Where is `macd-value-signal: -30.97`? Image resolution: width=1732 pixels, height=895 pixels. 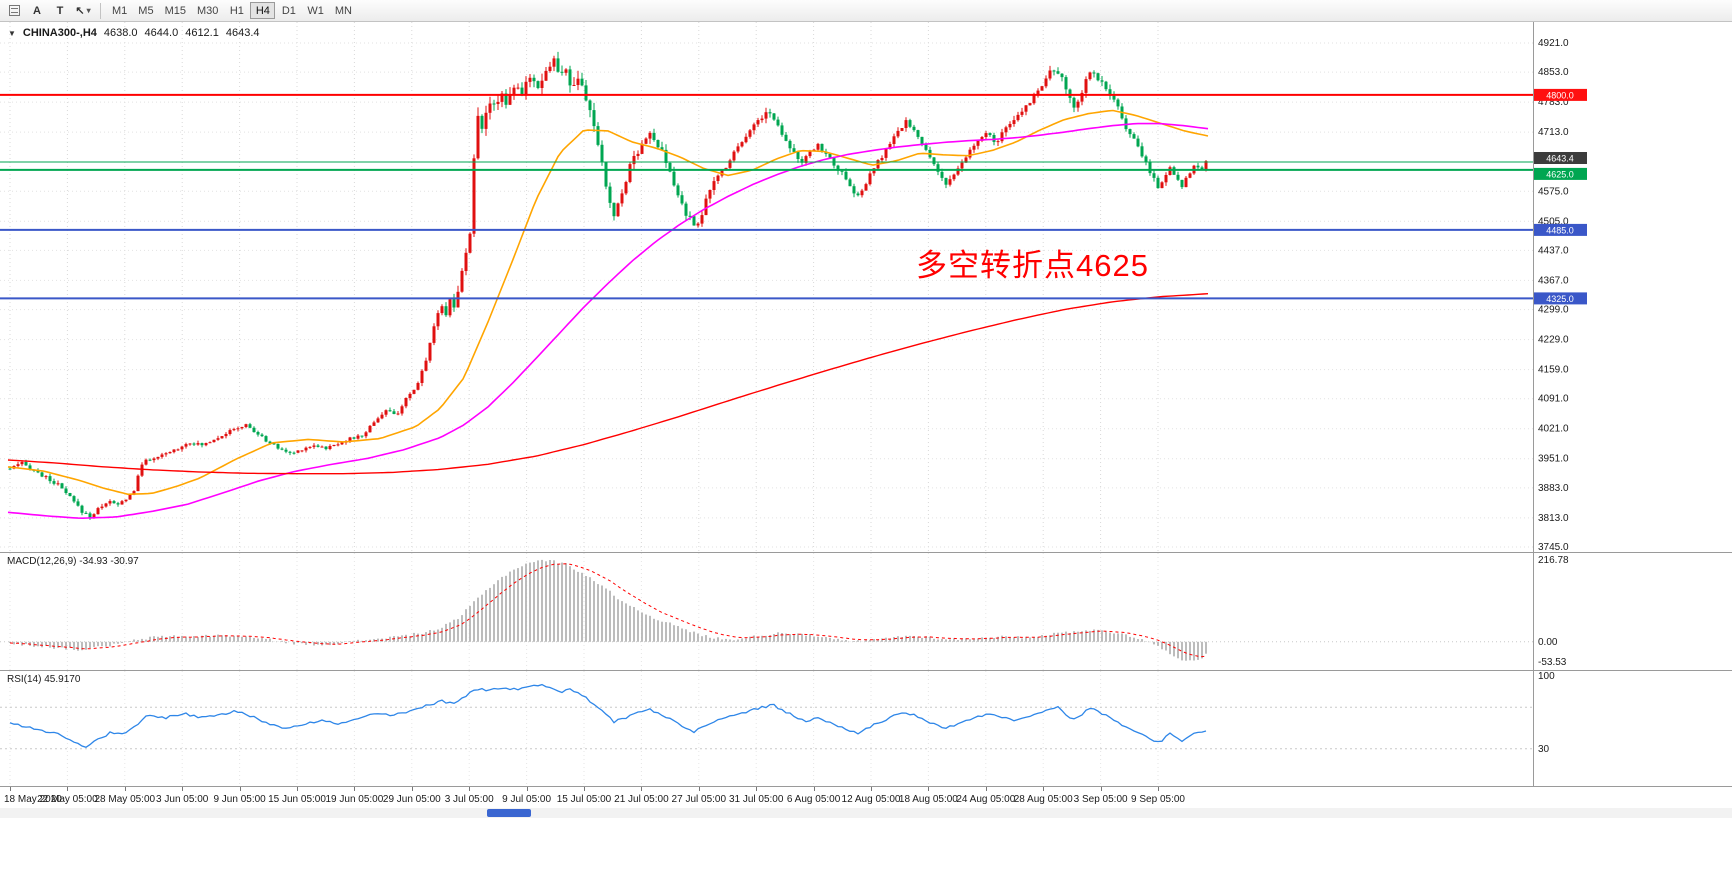
macd-value-signal: -30.97 is located at coordinates (124, 561).